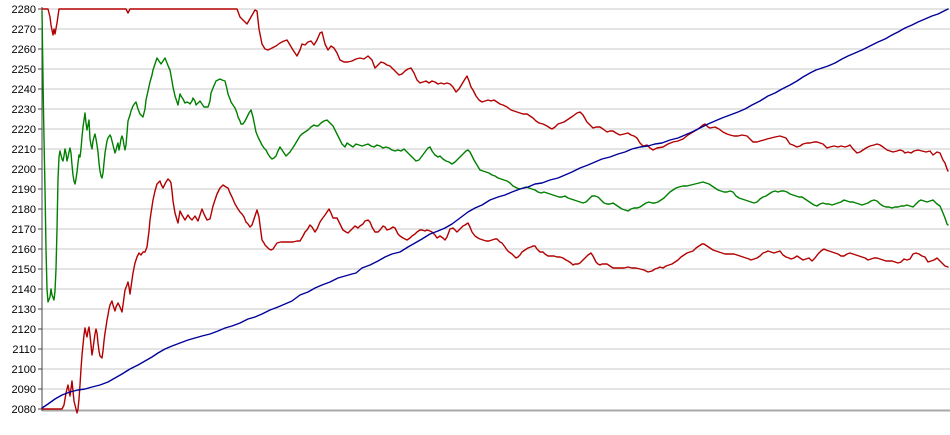 The width and height of the screenshot is (950, 435). What do you see at coordinates (24, 70) in the screenshot?
I see `y-axis-label: 2250` at bounding box center [24, 70].